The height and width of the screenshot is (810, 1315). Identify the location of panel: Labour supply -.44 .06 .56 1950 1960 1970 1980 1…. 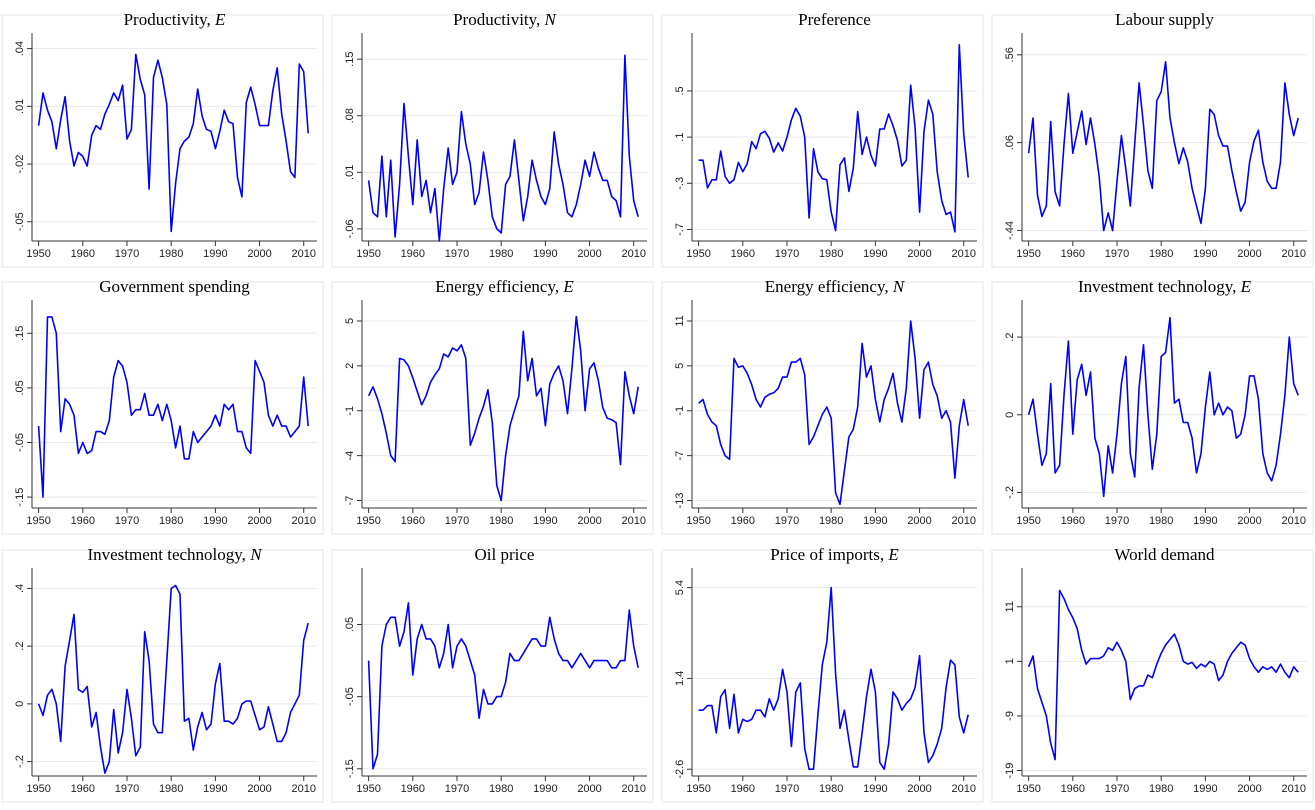
(1152, 139).